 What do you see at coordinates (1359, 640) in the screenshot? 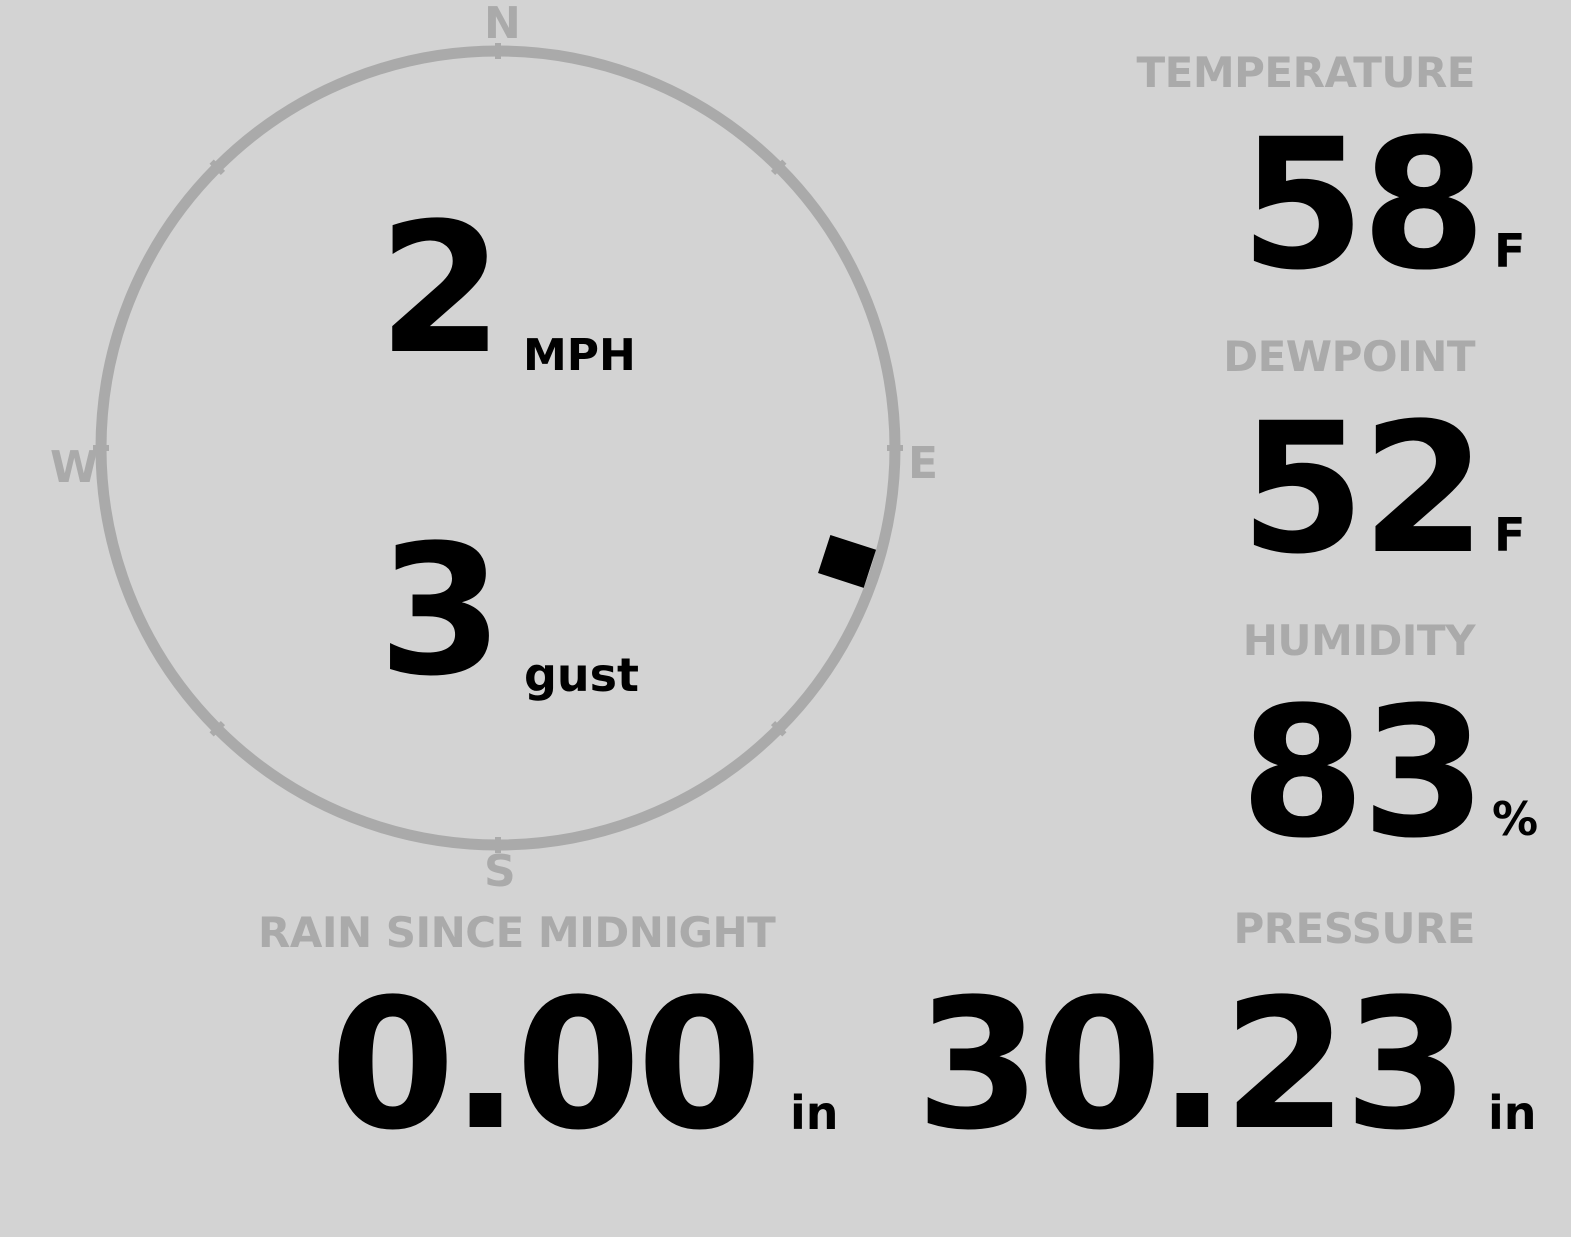
I see `humidity-label: HUMIDITY` at bounding box center [1359, 640].